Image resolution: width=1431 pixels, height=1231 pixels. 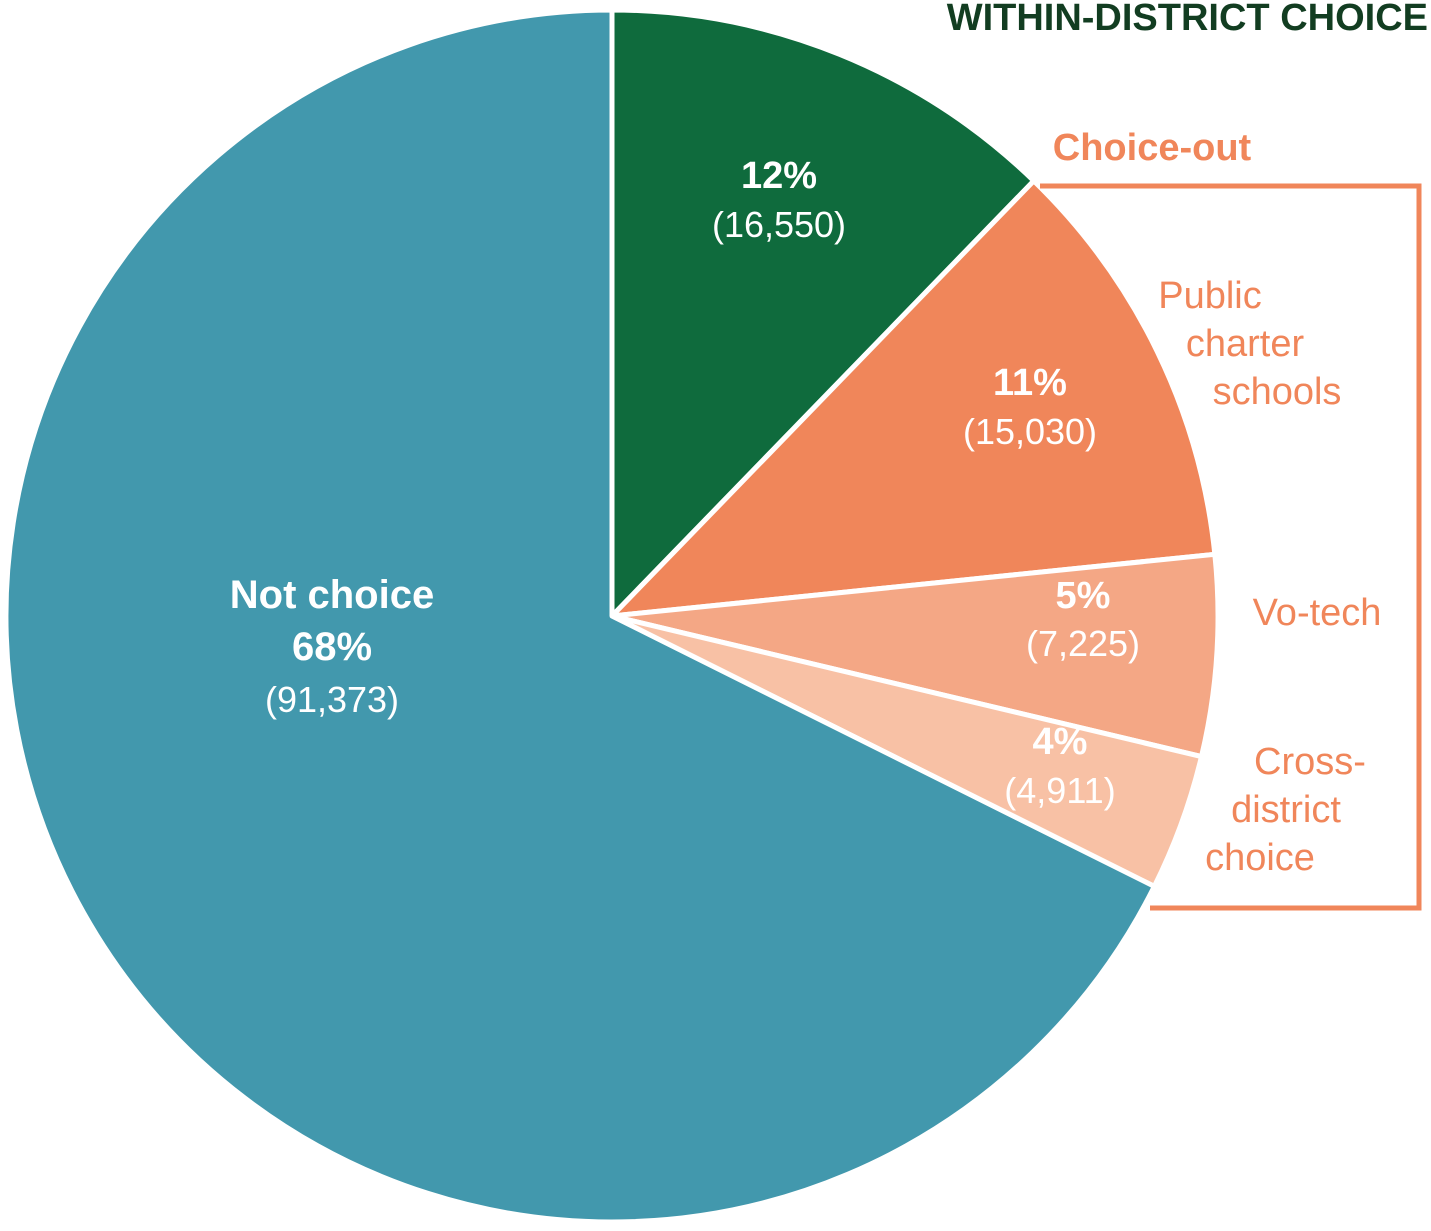 What do you see at coordinates (332, 647) in the screenshot?
I see `slice-label-notchoice-percent: 68%` at bounding box center [332, 647].